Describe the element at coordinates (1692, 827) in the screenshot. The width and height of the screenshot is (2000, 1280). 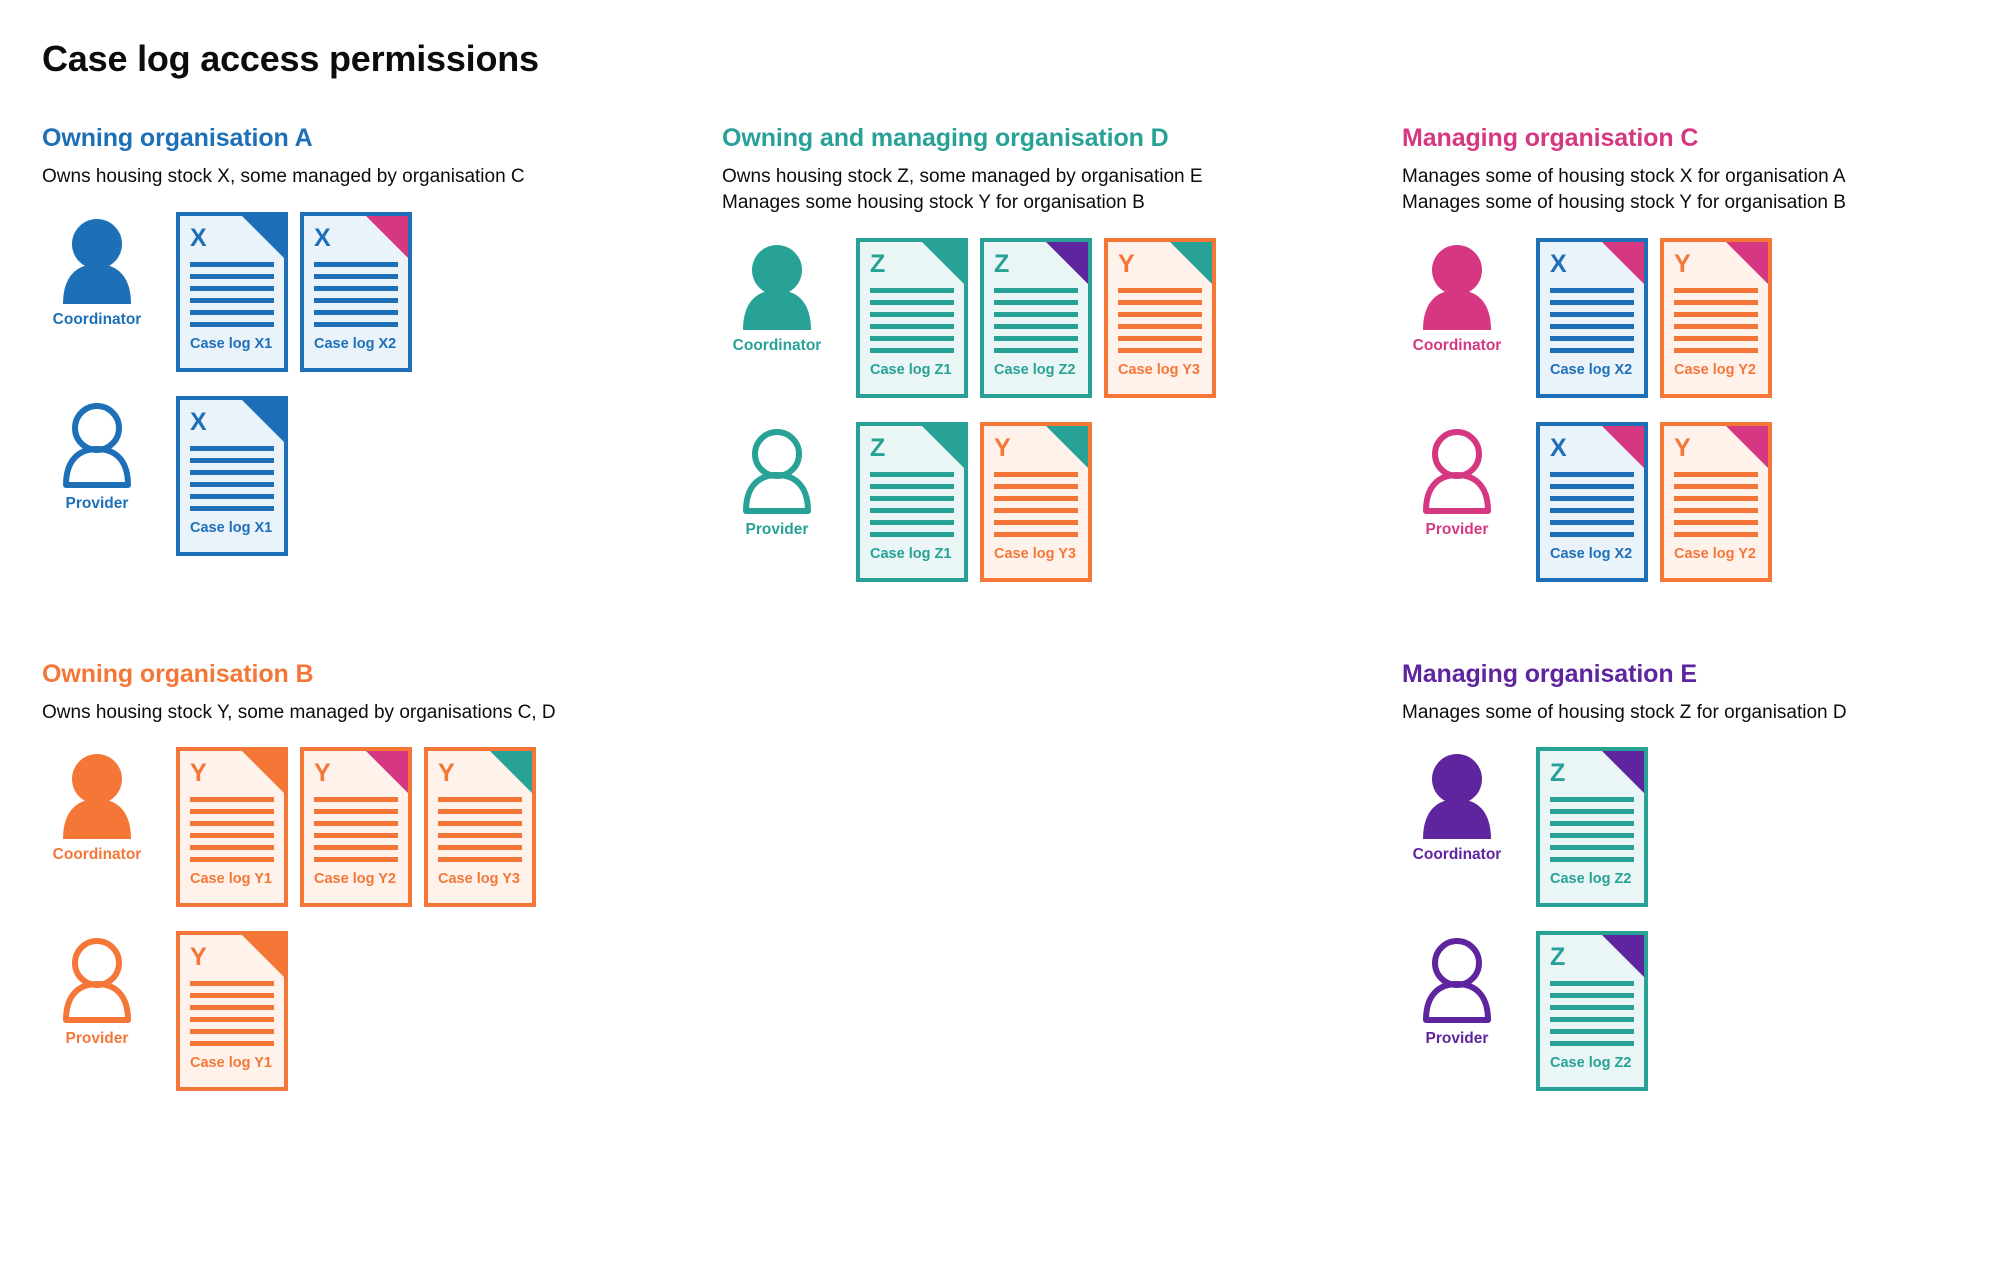
I see `role-row: Coordinator Z Case log Z2` at that location.